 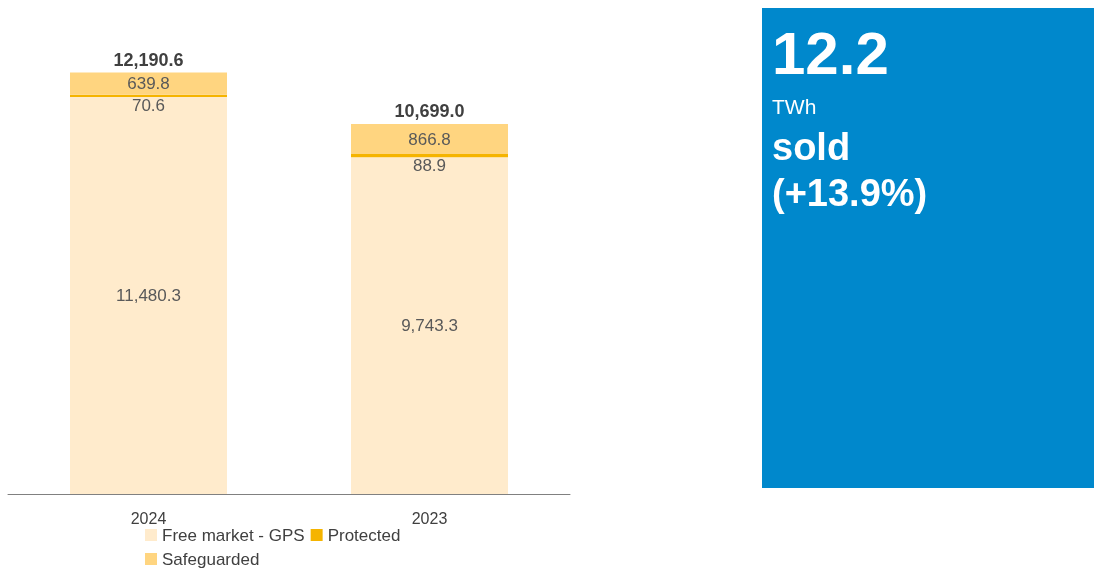 I want to click on data-label: 866.8, so click(x=429, y=139).